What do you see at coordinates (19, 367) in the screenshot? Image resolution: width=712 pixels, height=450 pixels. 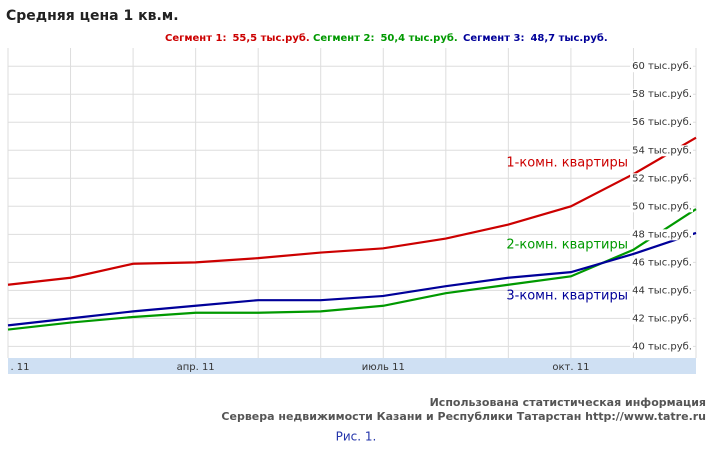 I see `x-tick-label: . 11` at bounding box center [19, 367].